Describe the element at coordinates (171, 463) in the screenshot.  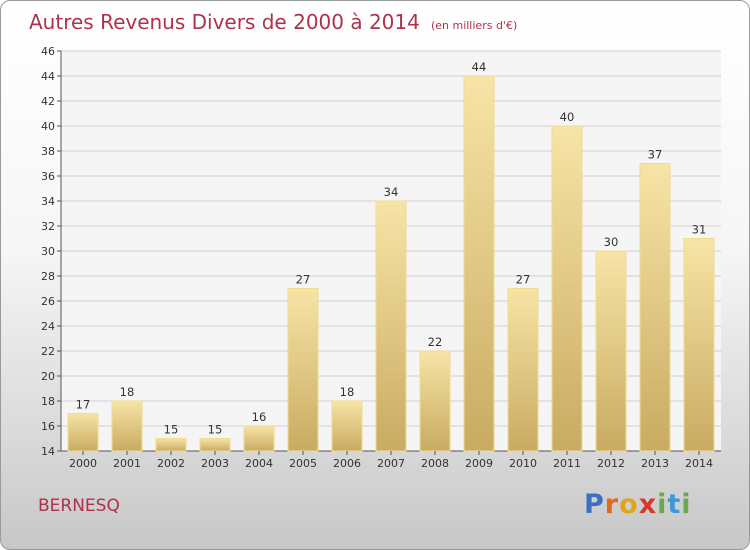
I see `x-tick-label: 2002` at that location.